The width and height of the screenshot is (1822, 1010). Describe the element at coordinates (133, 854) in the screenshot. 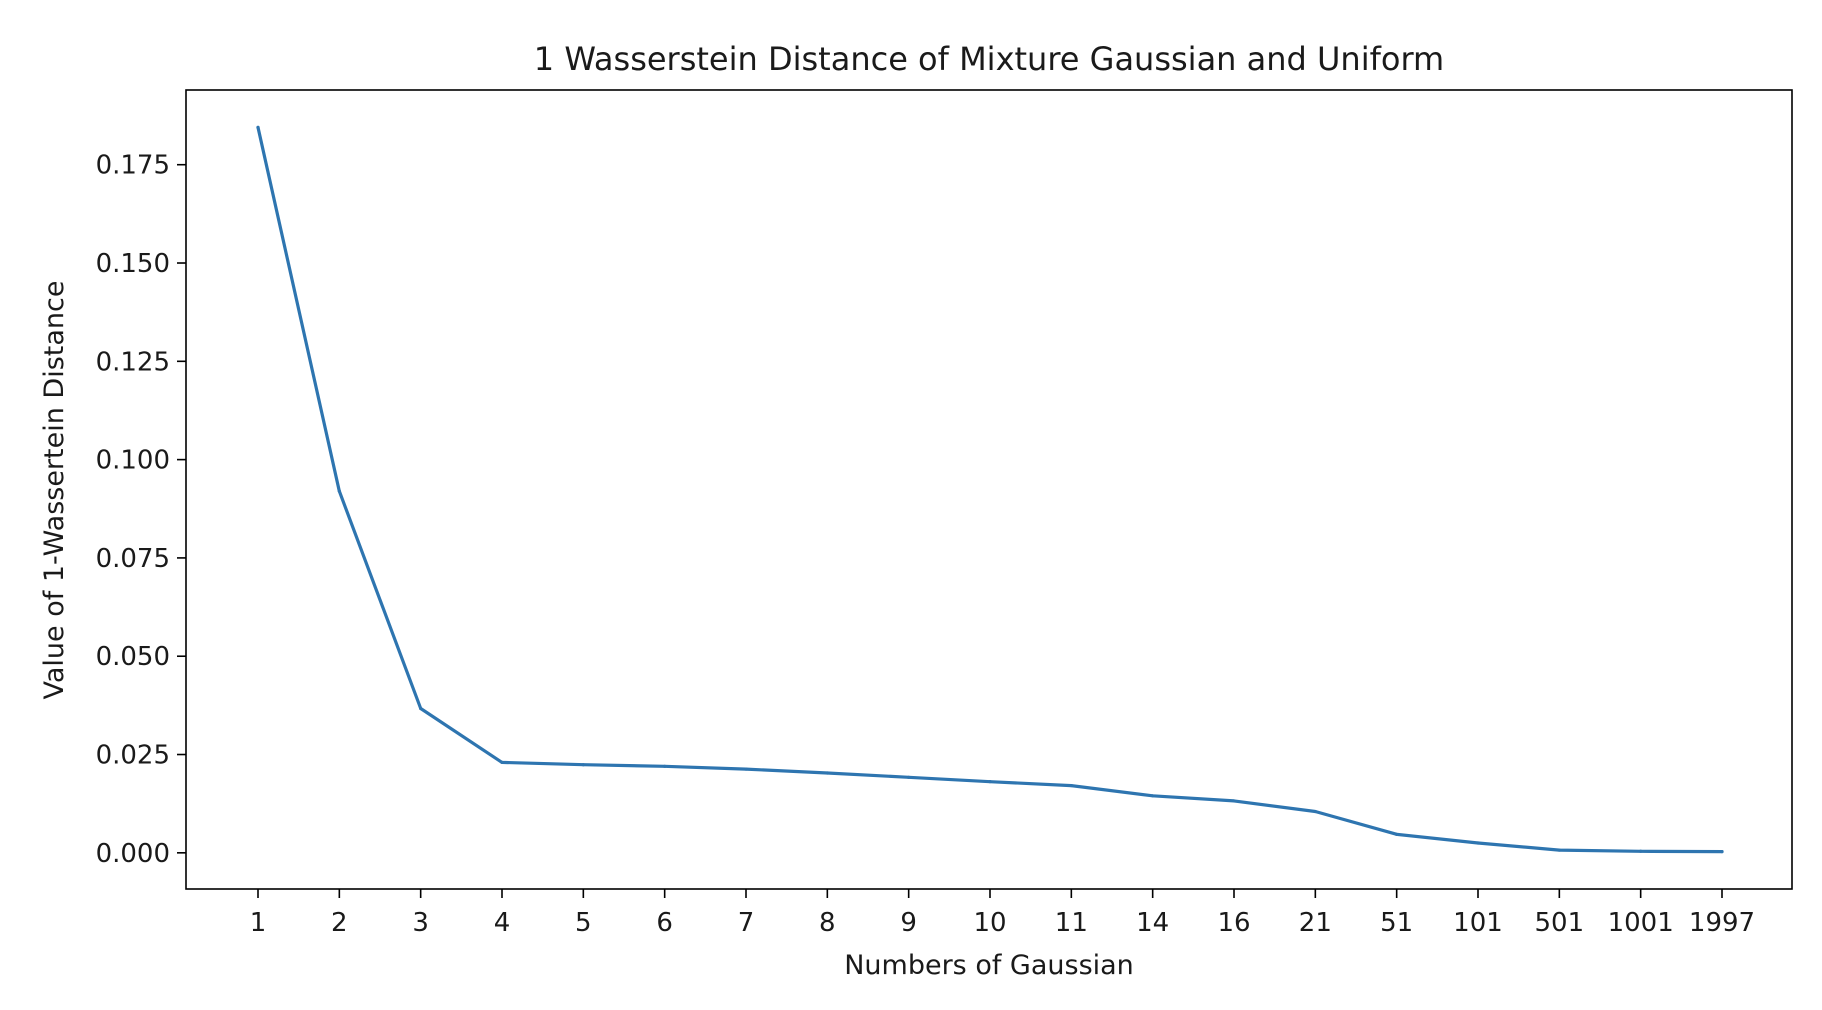

I see `y-tick-label: 0.000` at that location.